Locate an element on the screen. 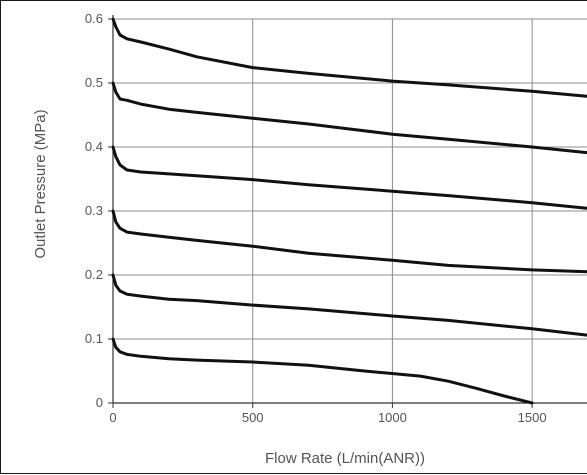 The width and height of the screenshot is (587, 475). y-tick-label: 0 is located at coordinates (99, 402).